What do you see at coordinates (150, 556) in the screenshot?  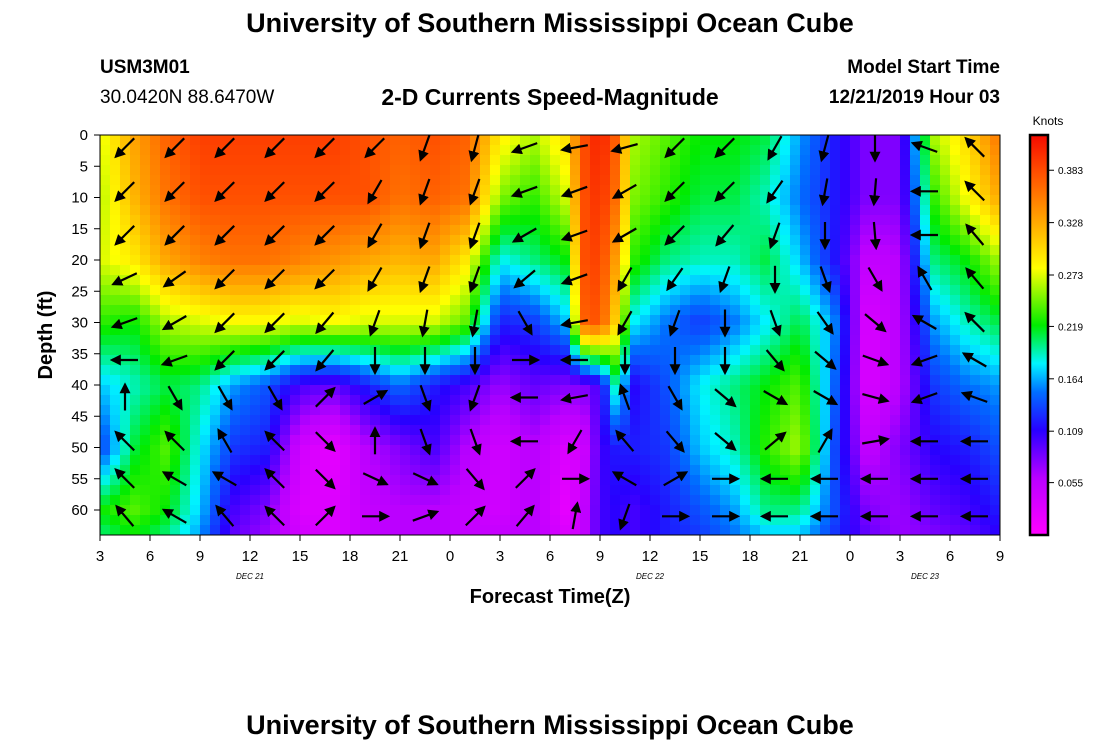 I see `x-tick-label: 6` at bounding box center [150, 556].